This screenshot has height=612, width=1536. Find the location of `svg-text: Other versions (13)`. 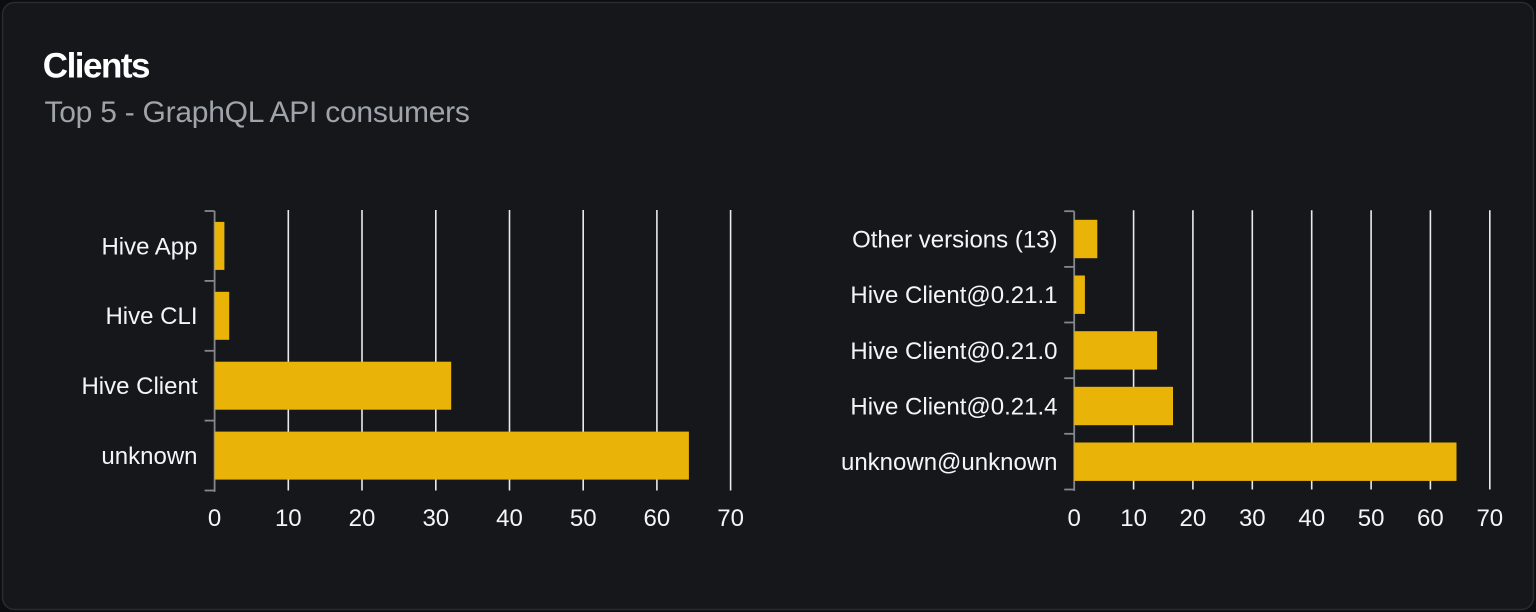

svg-text: Other versions (13) is located at coordinates (954, 239).